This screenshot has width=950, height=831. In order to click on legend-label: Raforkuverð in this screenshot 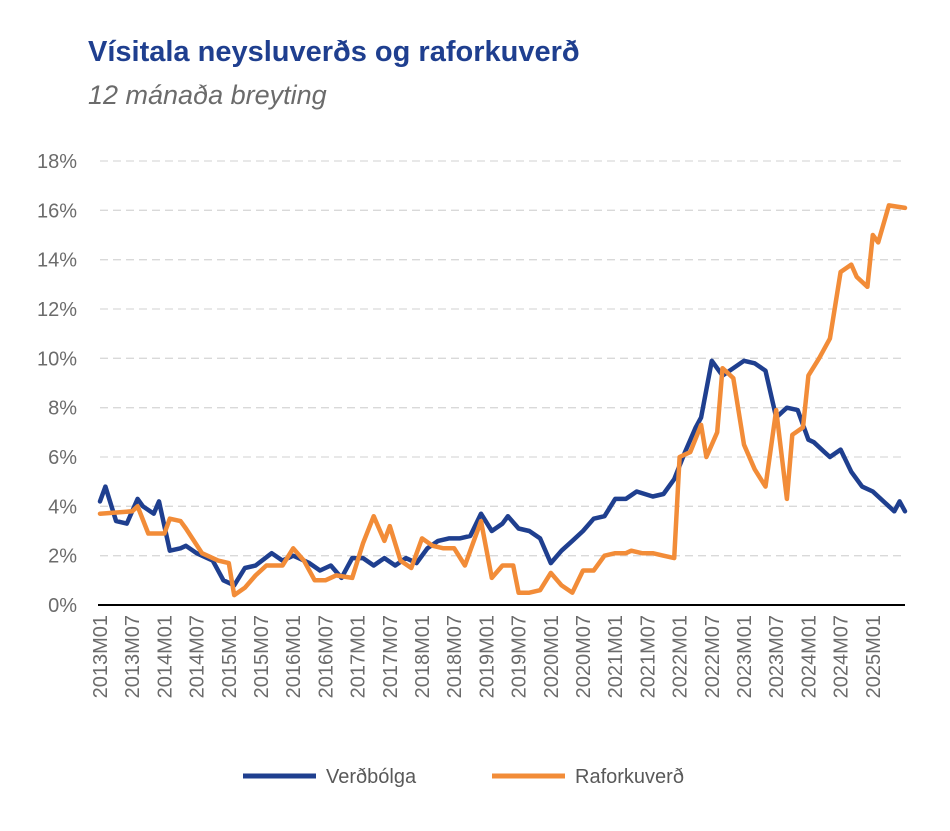, I will do `click(629, 777)`.